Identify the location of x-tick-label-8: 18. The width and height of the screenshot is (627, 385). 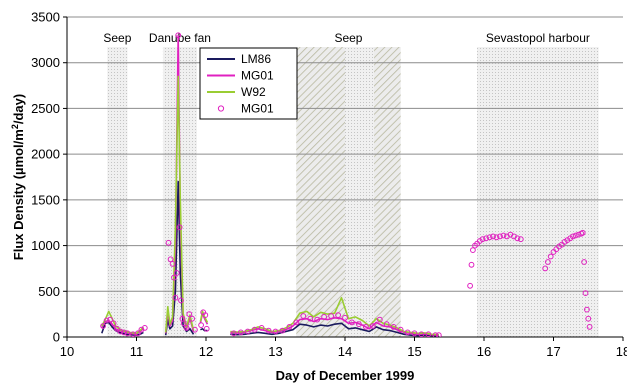
(621, 351).